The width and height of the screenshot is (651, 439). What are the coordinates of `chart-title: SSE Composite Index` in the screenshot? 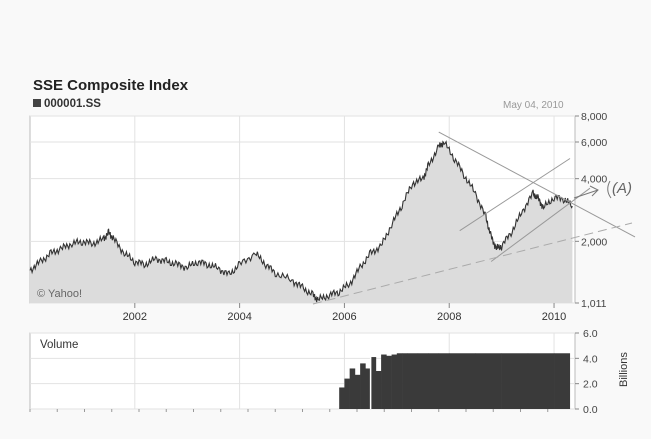 It's located at (111, 85).